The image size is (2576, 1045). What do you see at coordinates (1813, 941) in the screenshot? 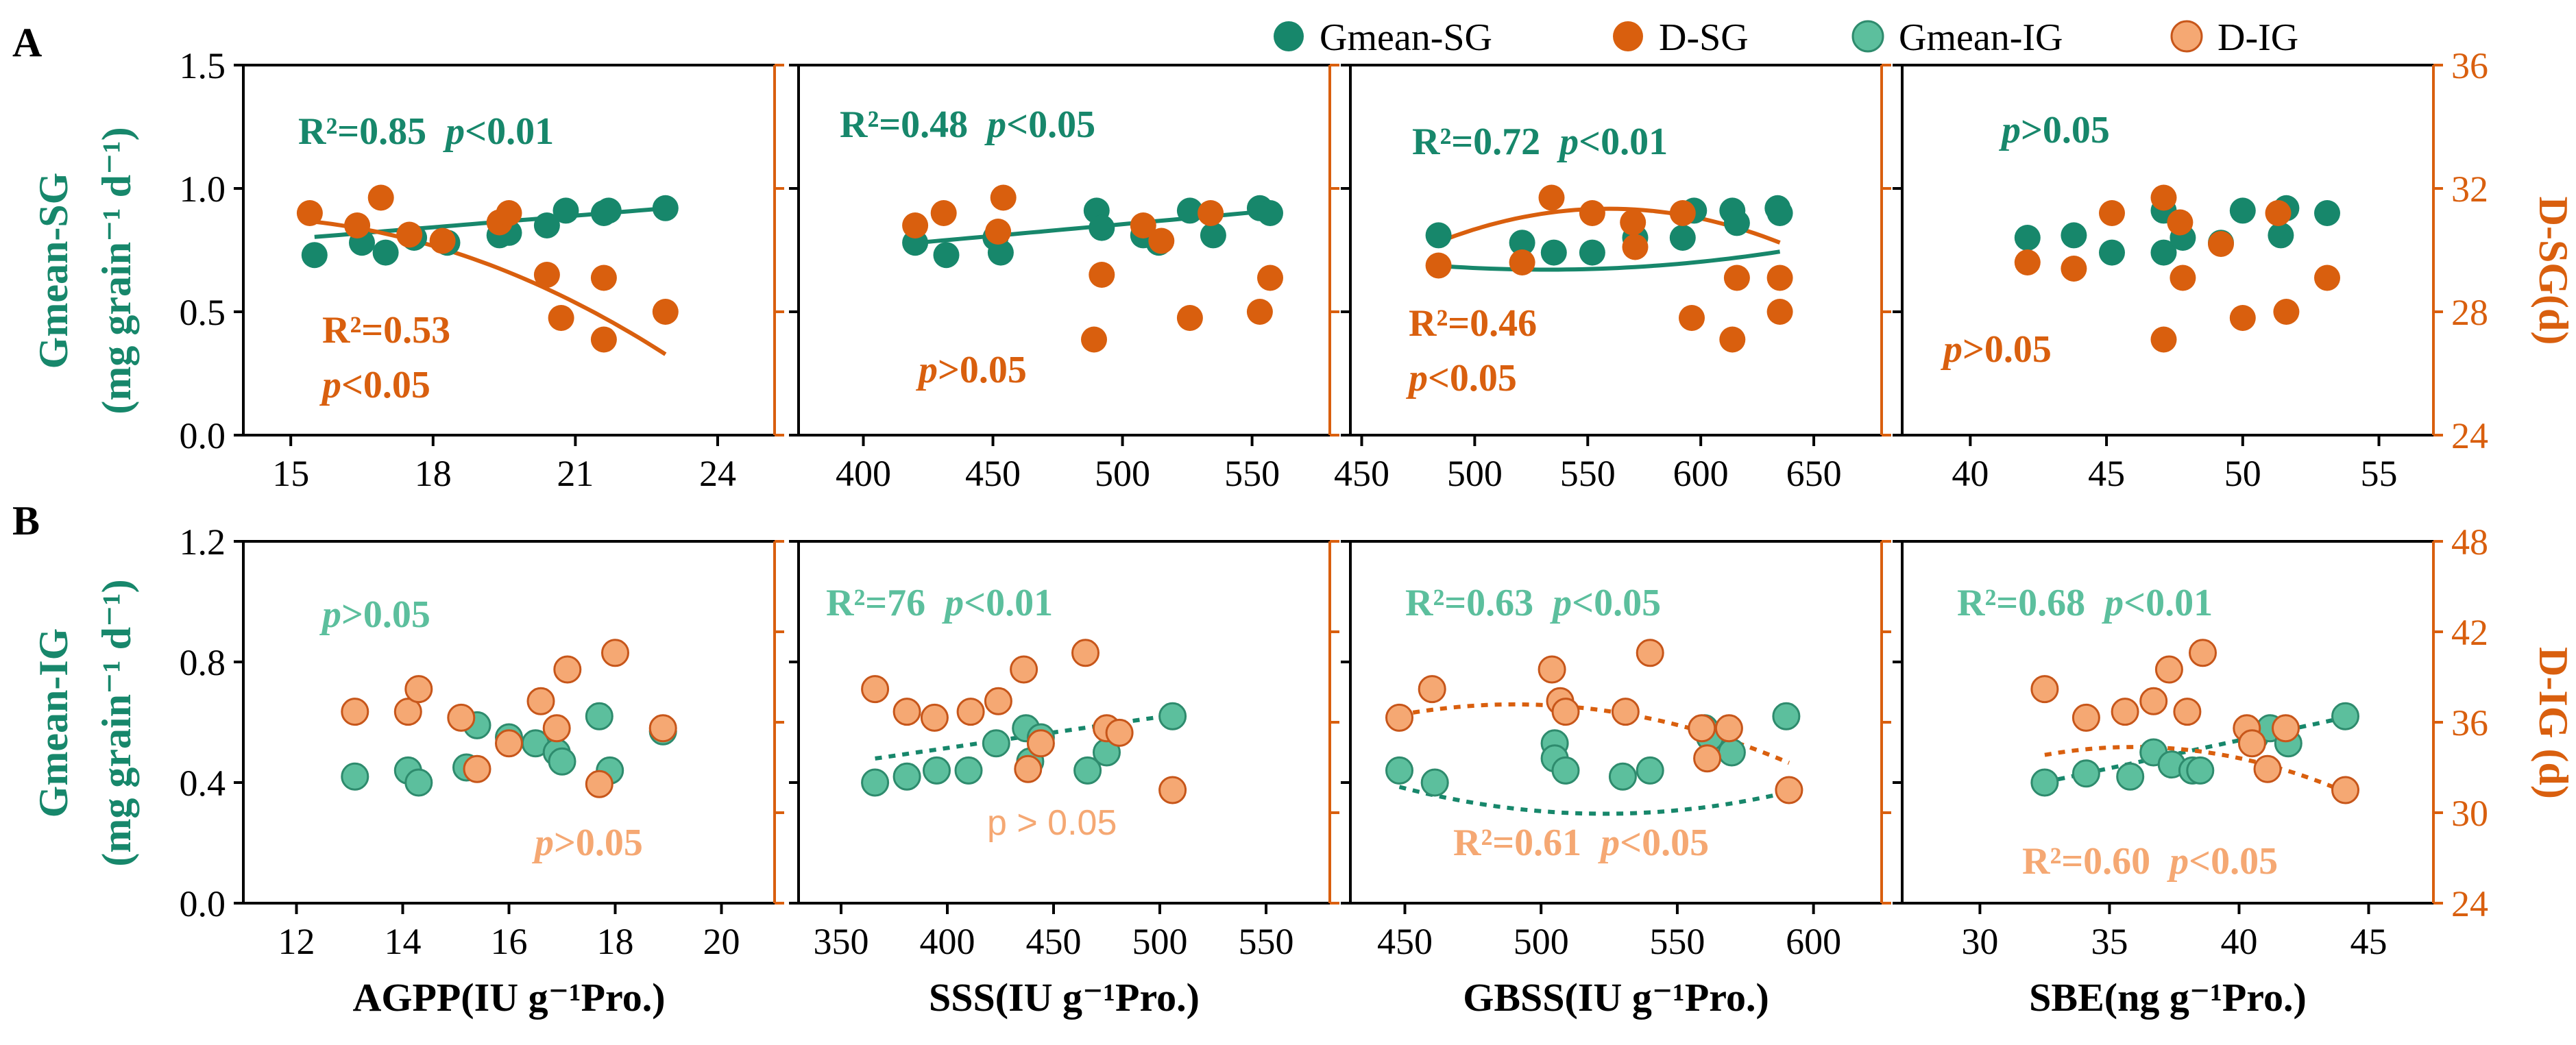
I see `x-tick-label: 600` at bounding box center [1813, 941].